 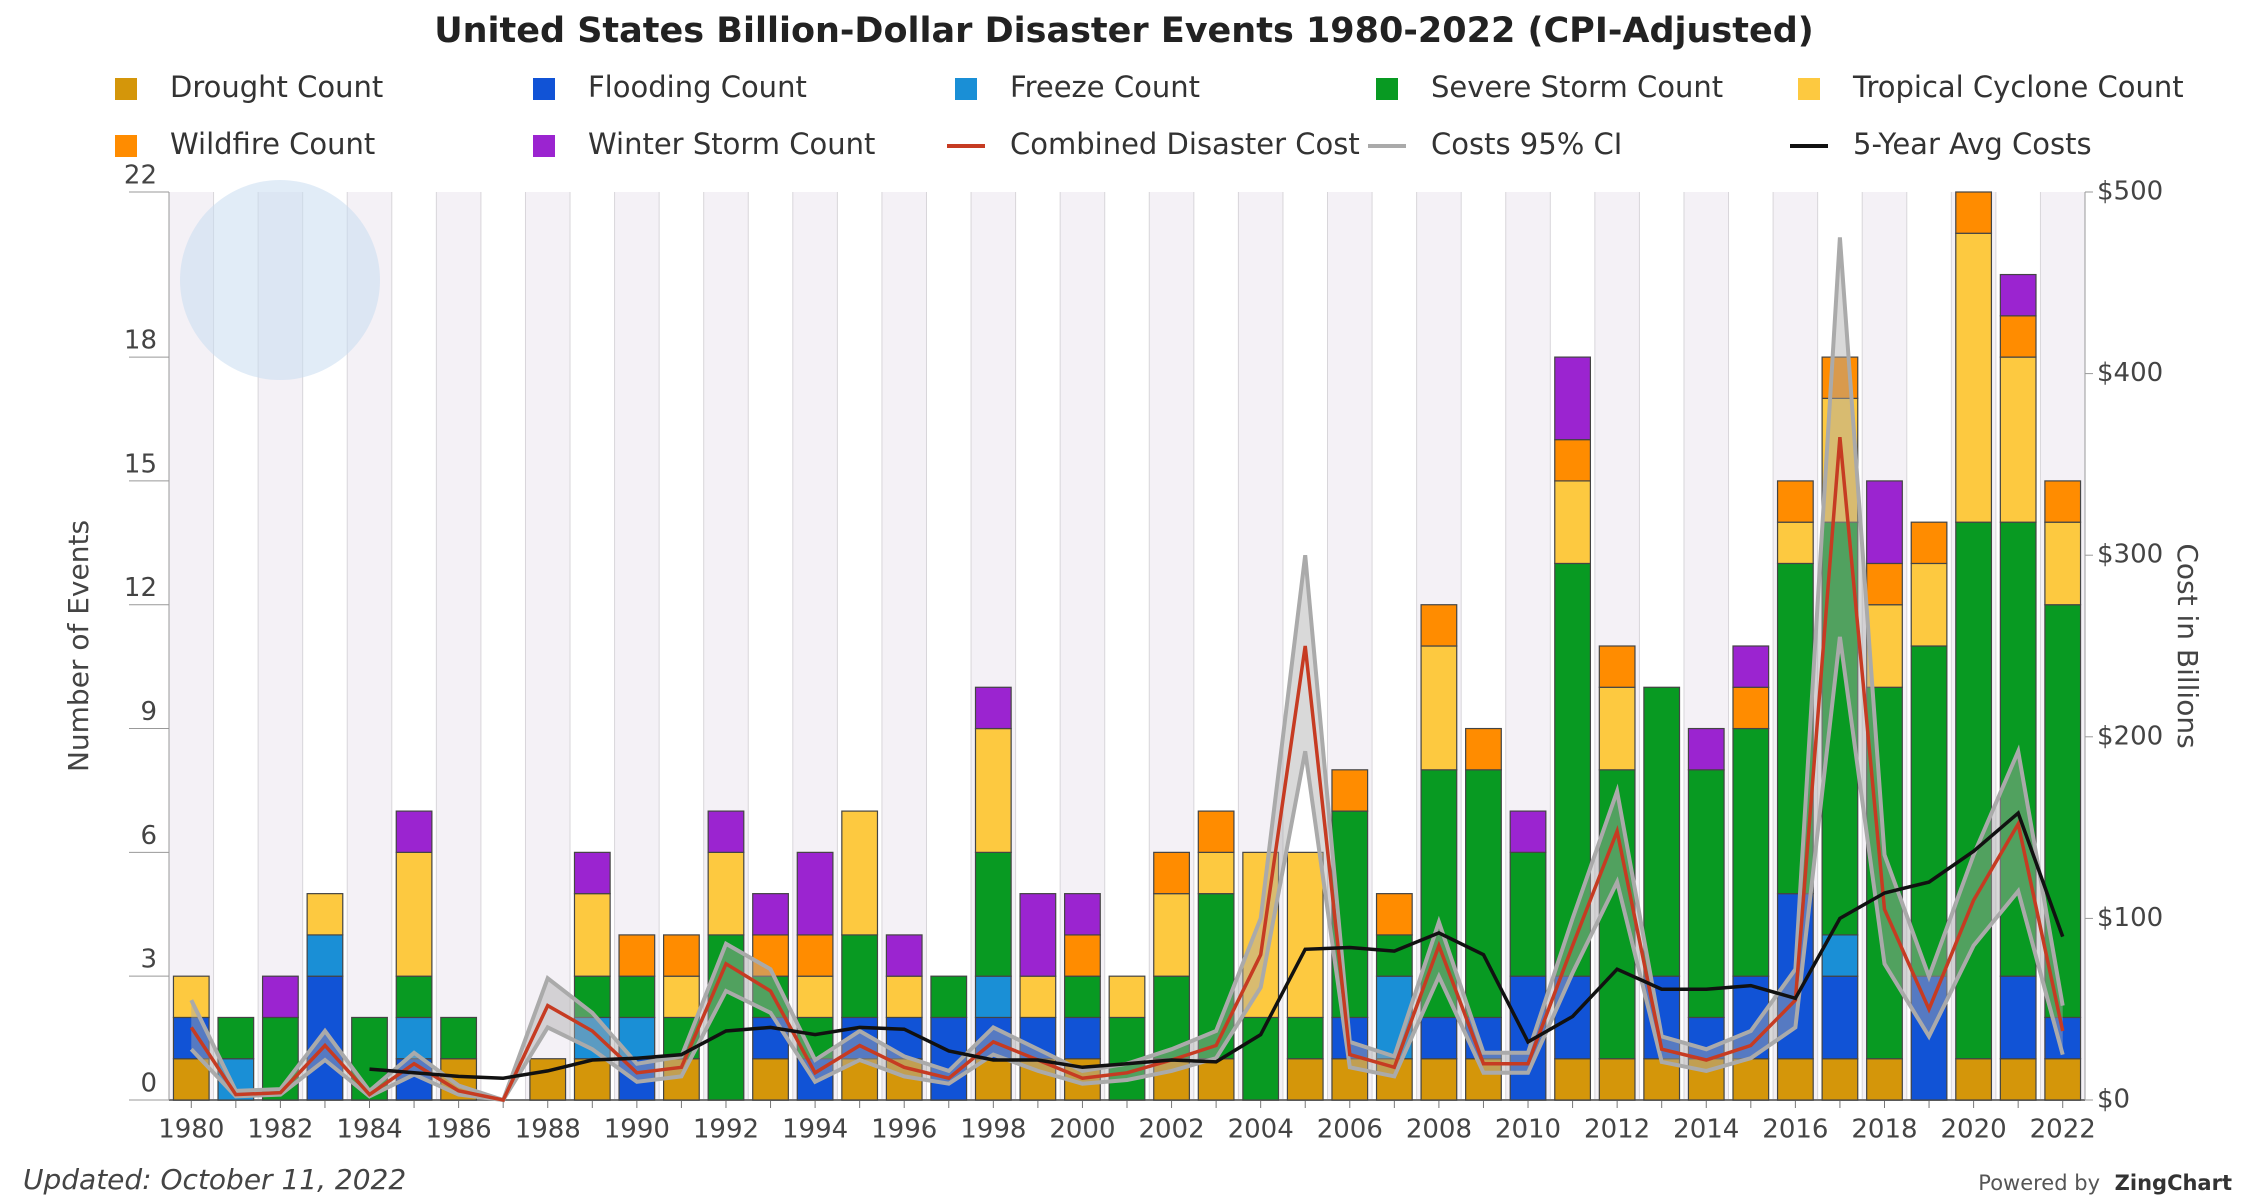 I want to click on x-tick-label: 1982, so click(x=280, y=1130).